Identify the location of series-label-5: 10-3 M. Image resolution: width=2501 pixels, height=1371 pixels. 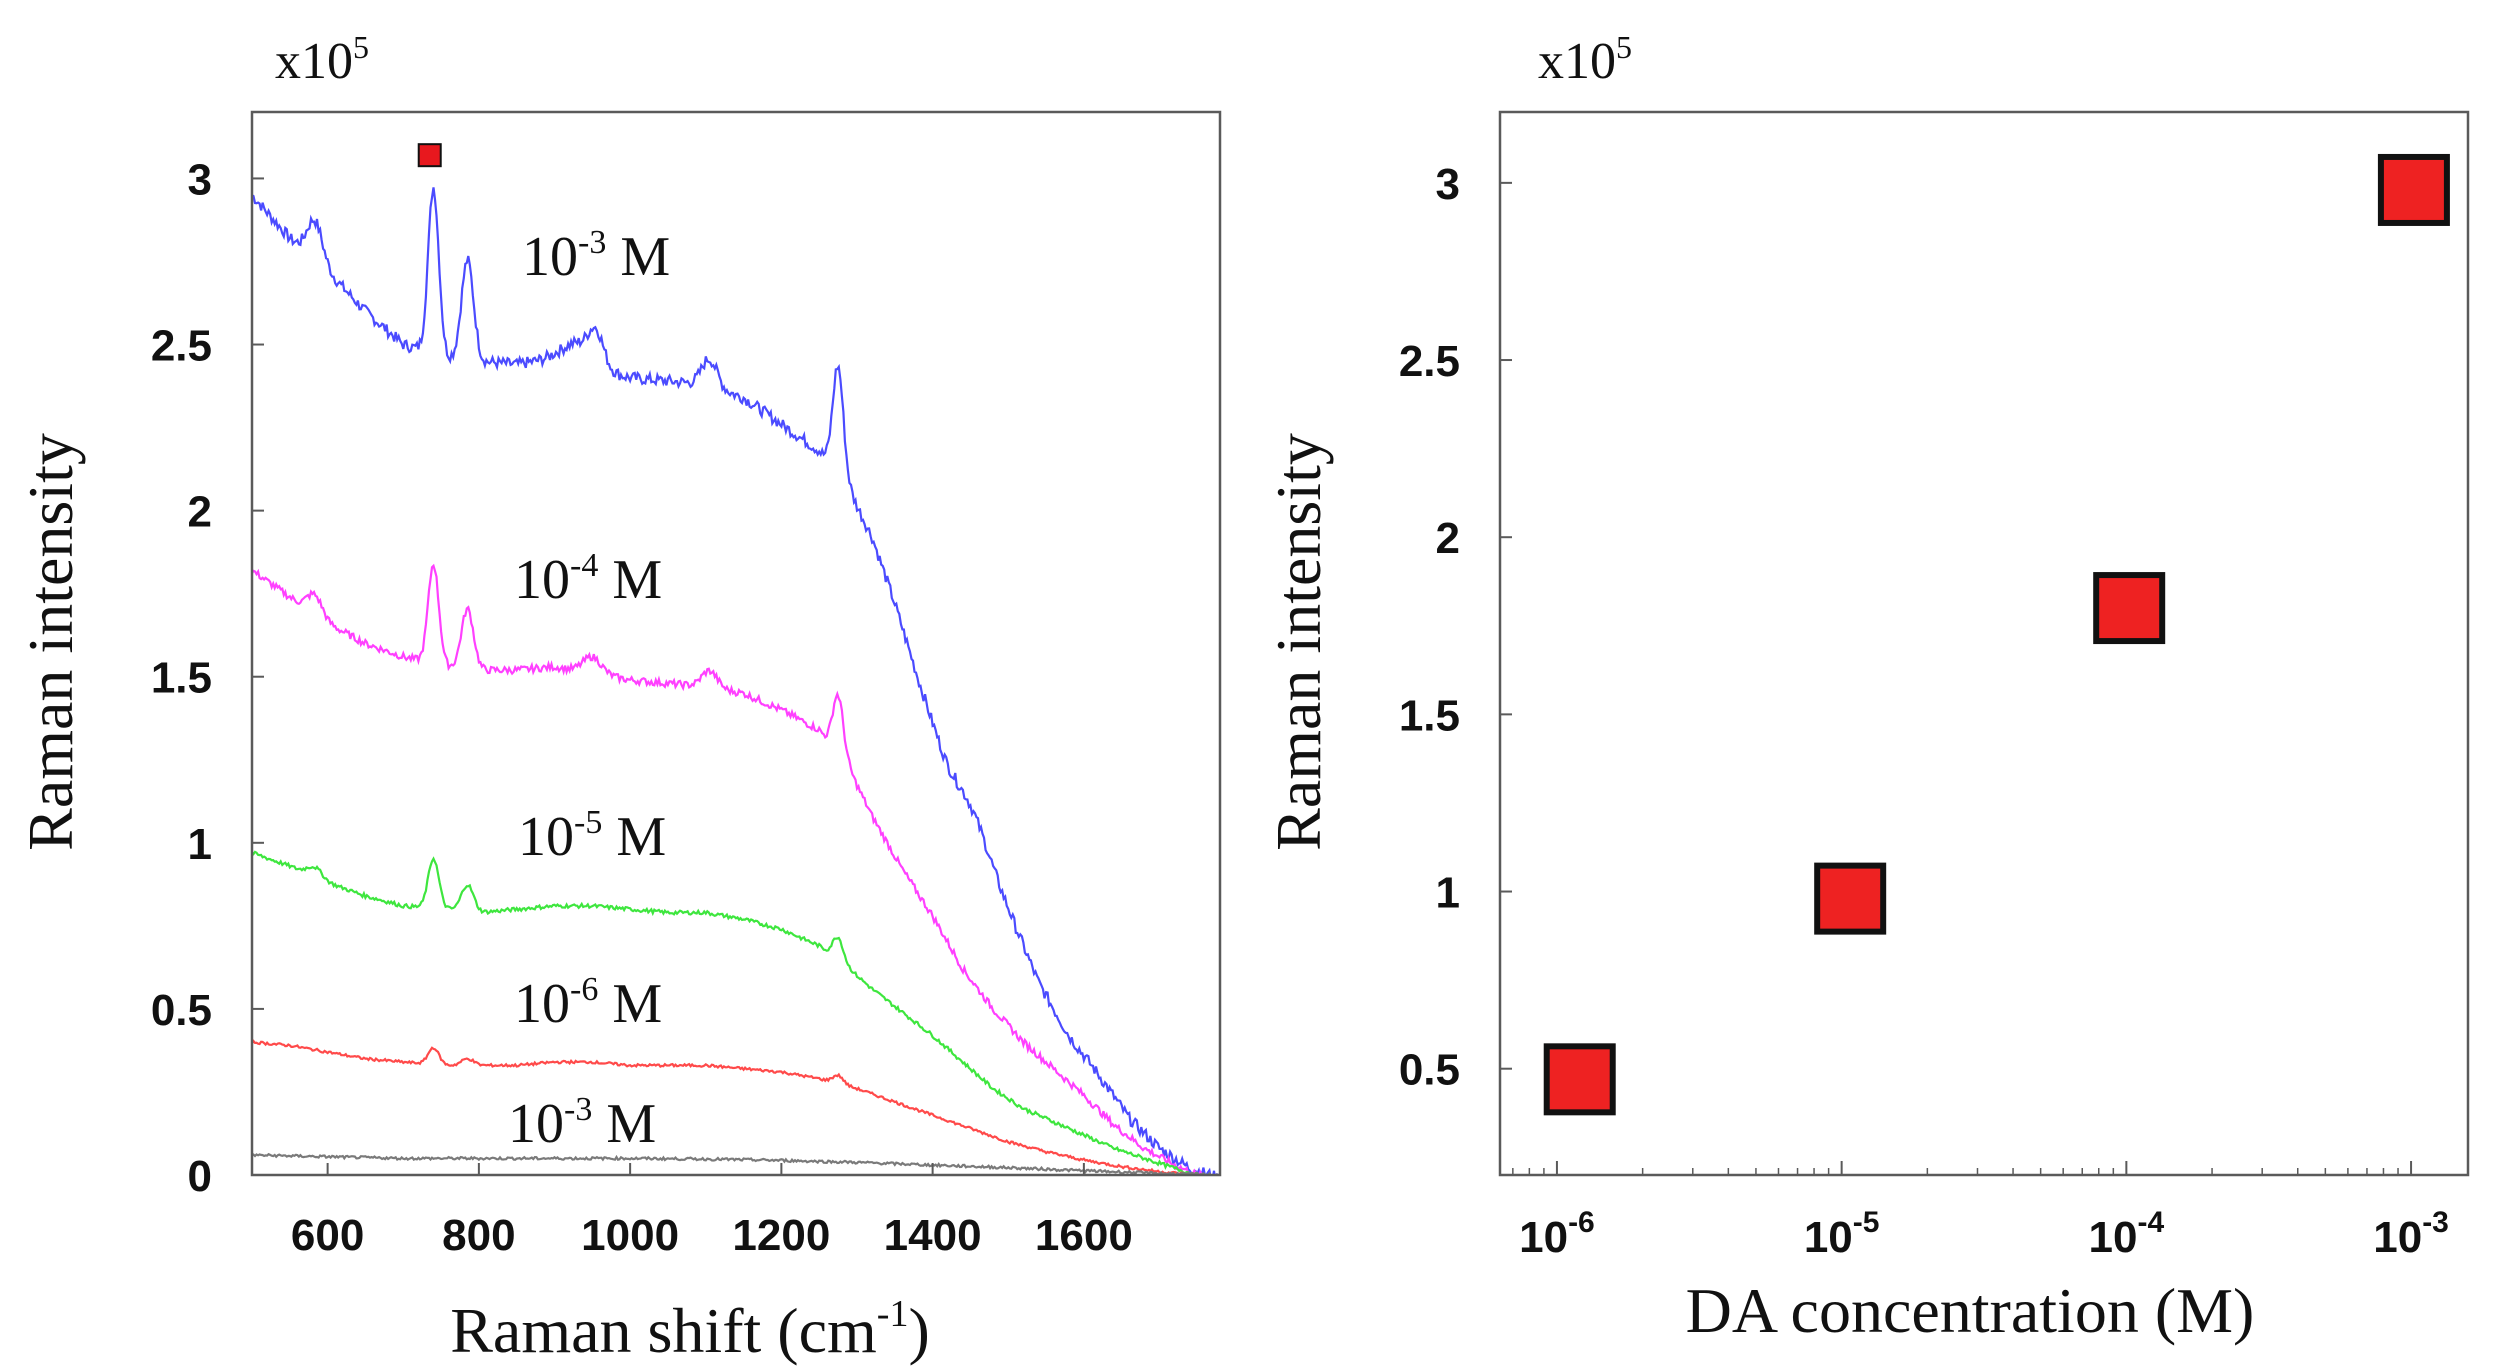
(582, 1123).